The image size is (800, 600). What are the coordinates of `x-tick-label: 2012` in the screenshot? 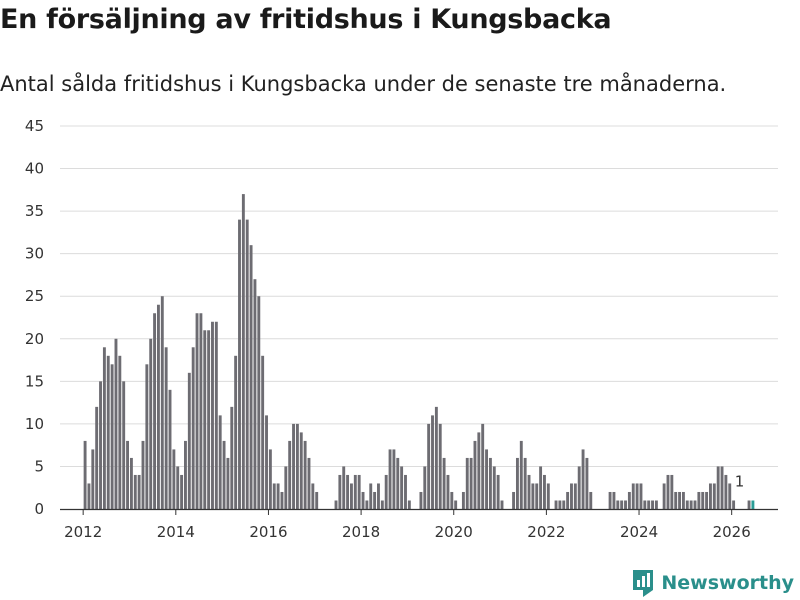 It's located at (83, 532).